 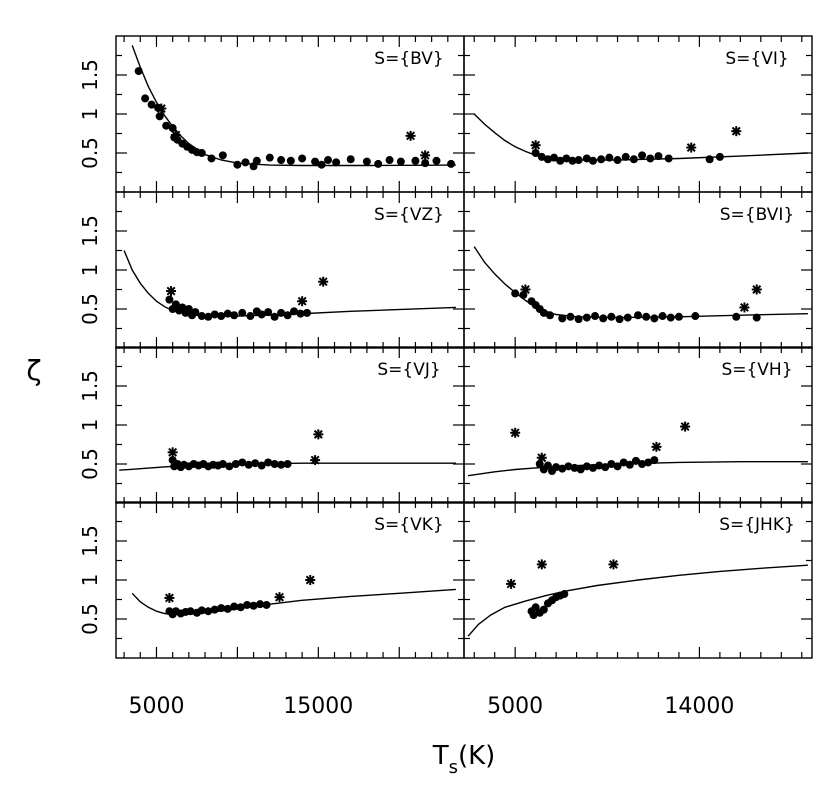 What do you see at coordinates (271, 610) in the screenshot?
I see `panel-7: 0.5 1 1.5 5000 15000 S={VK}` at bounding box center [271, 610].